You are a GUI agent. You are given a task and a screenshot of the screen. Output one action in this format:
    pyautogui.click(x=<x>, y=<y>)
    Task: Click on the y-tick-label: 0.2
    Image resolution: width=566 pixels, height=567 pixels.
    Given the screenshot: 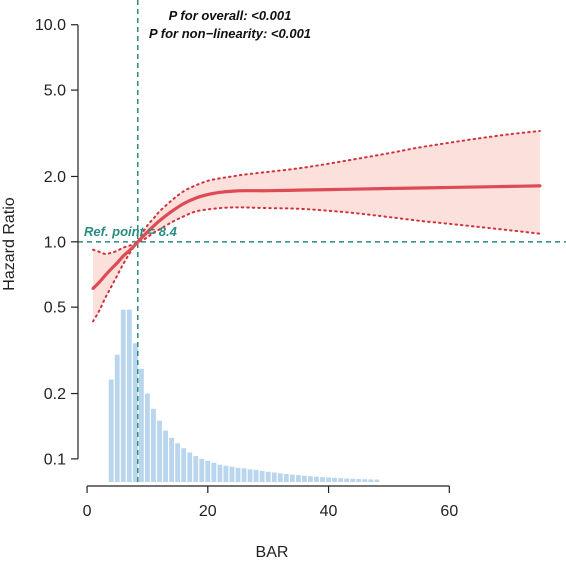 What is the action you would take?
    pyautogui.click(x=55, y=394)
    